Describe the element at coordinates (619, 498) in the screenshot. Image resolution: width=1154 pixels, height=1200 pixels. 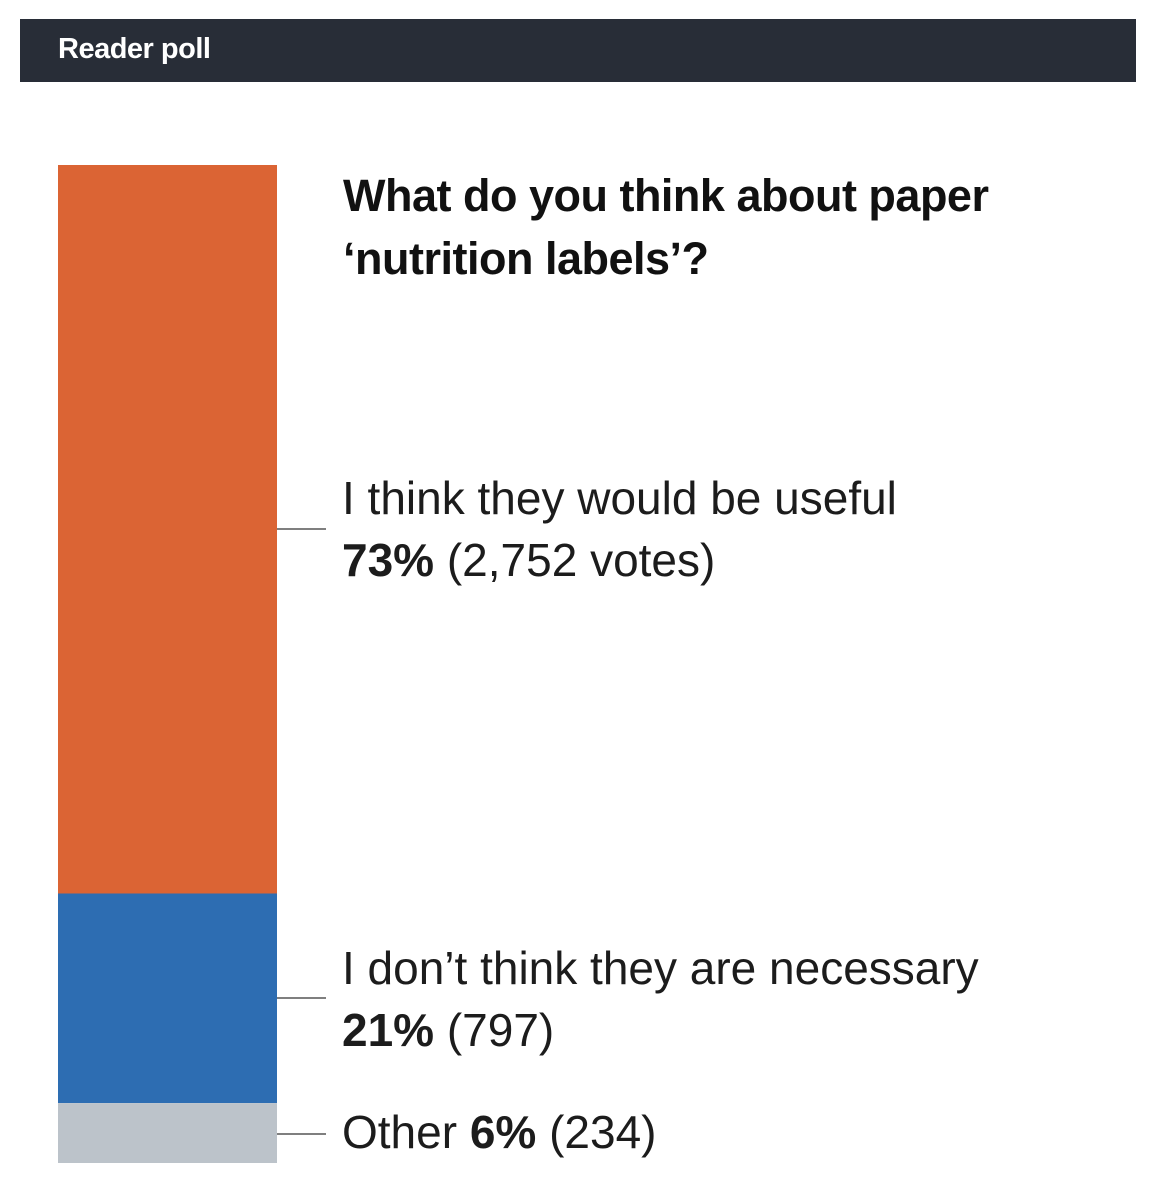
I see `answer-label: I think they would be useful` at that location.